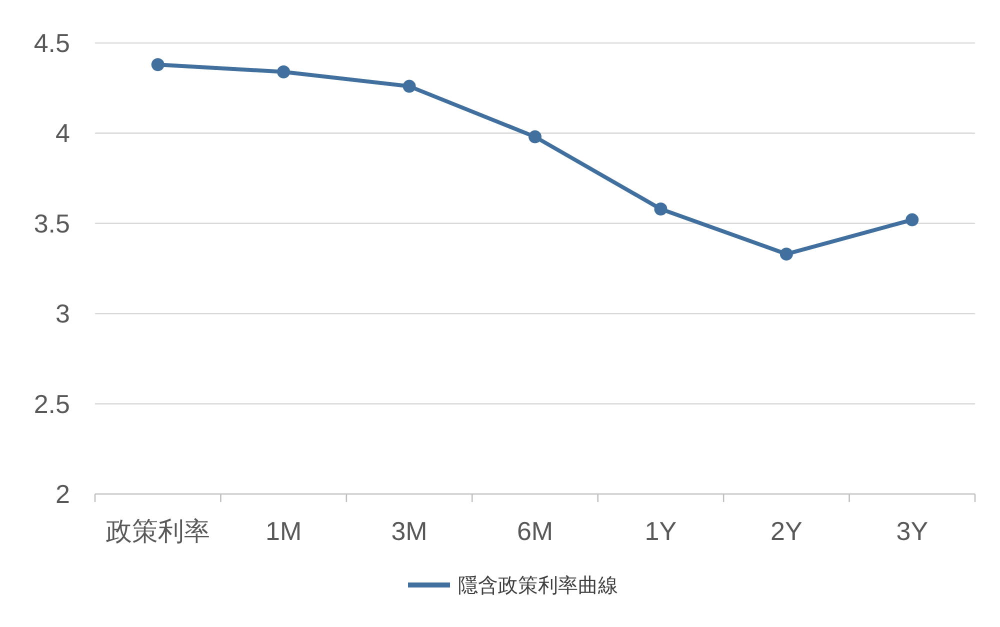 The height and width of the screenshot is (627, 1000). I want to click on x-tick-label: 1M, so click(284, 531).